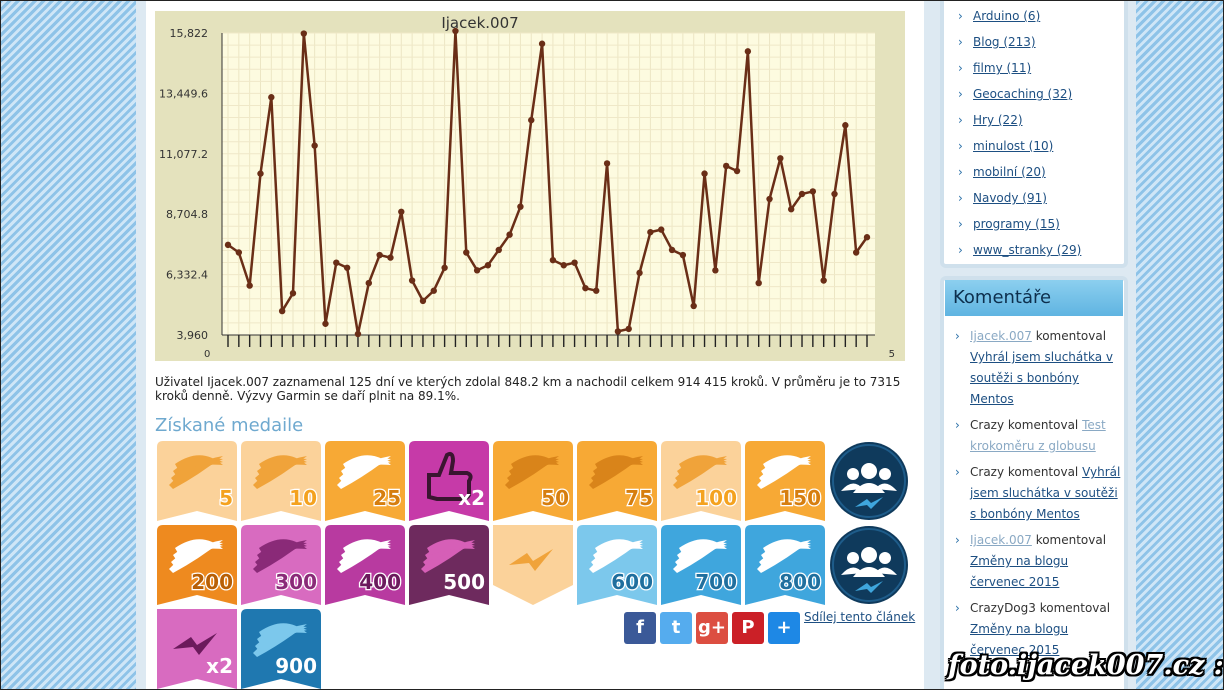  I want to click on category-link: Geocaching (32), so click(1023, 94).